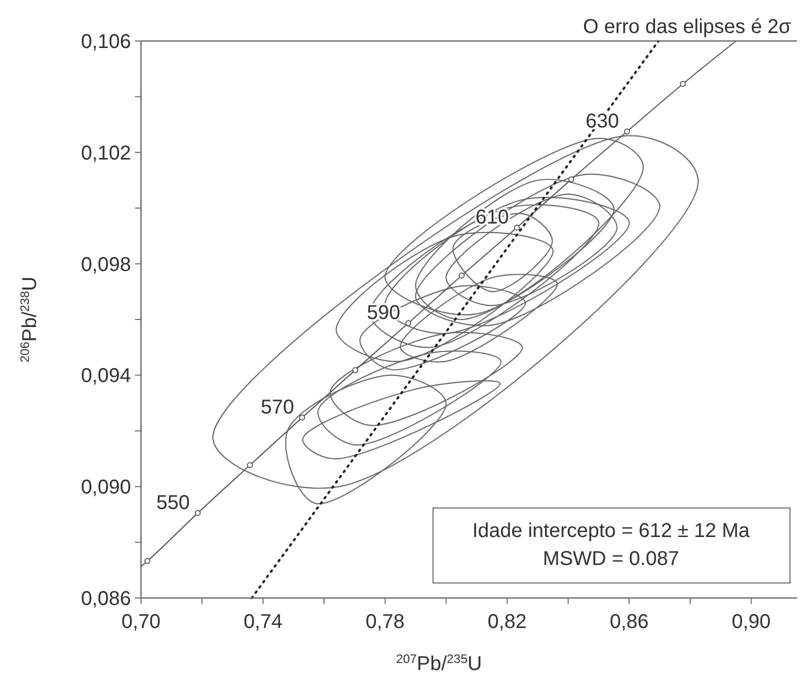 The width and height of the screenshot is (803, 682). Describe the element at coordinates (141, 622) in the screenshot. I see `x-tick-label: 0,70` at that location.